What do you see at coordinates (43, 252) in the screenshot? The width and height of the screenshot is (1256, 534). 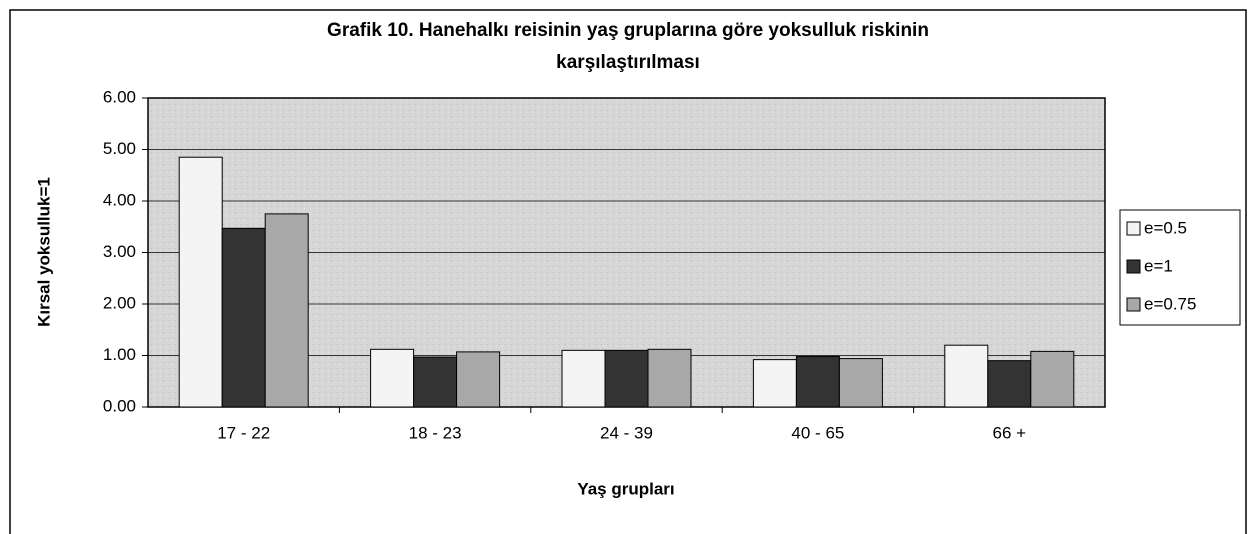 I see `y-axis-label: Kırsal yoksulluk=1` at bounding box center [43, 252].